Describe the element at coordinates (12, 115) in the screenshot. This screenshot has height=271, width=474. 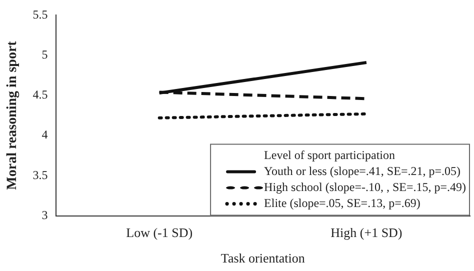
I see `y-axis-title: Moral reasoning in sport` at that location.